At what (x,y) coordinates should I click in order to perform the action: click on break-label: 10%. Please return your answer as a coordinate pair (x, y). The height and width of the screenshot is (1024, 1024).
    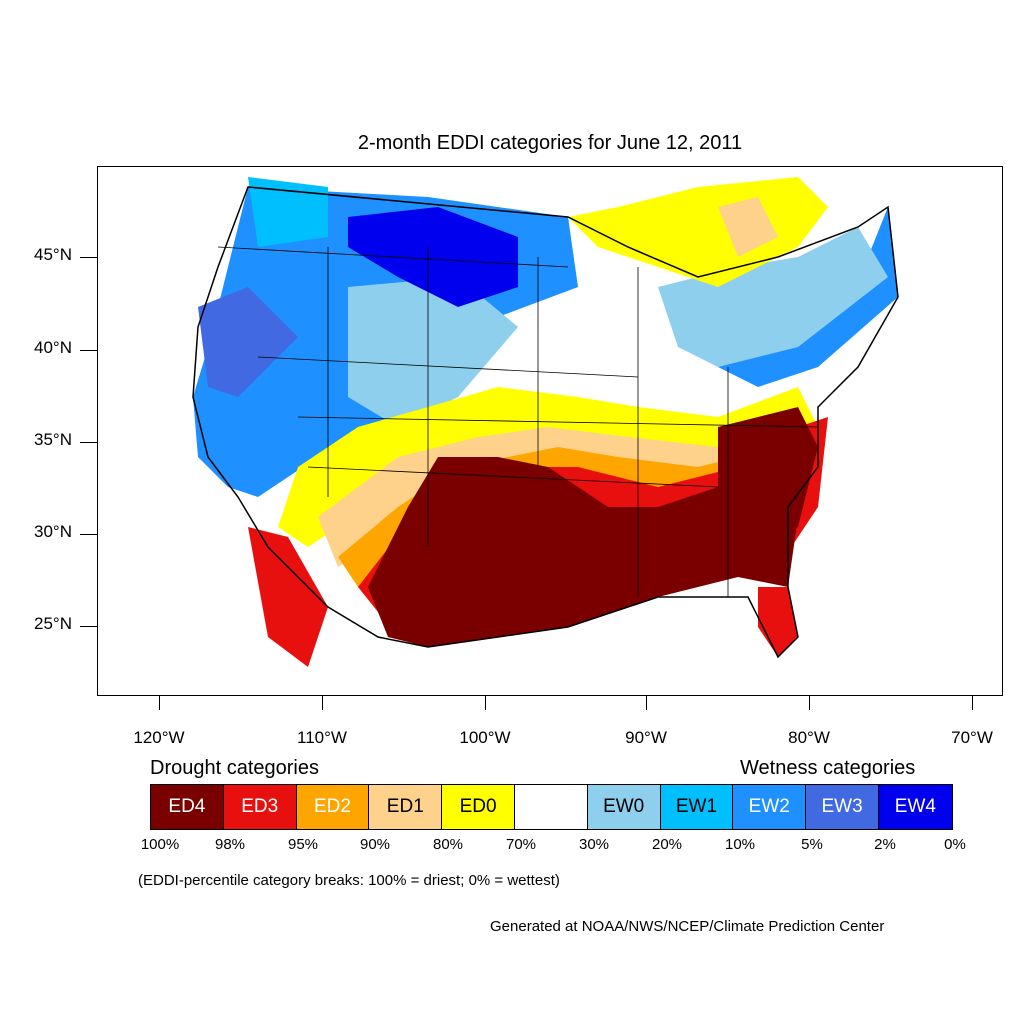
    Looking at the image, I should click on (740, 844).